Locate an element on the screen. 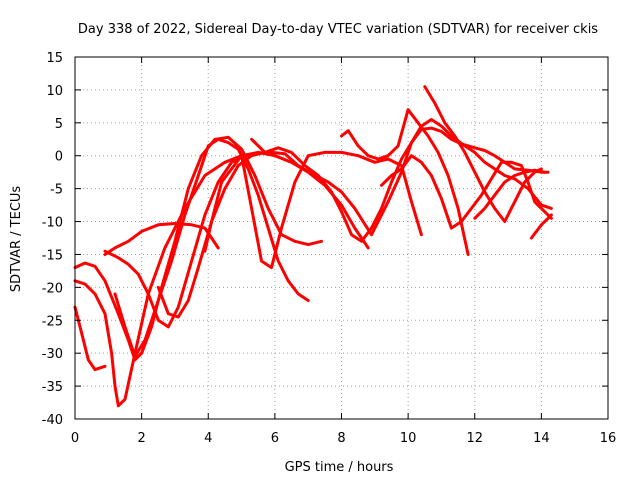  y-tick-label: -15 is located at coordinates (52, 255).